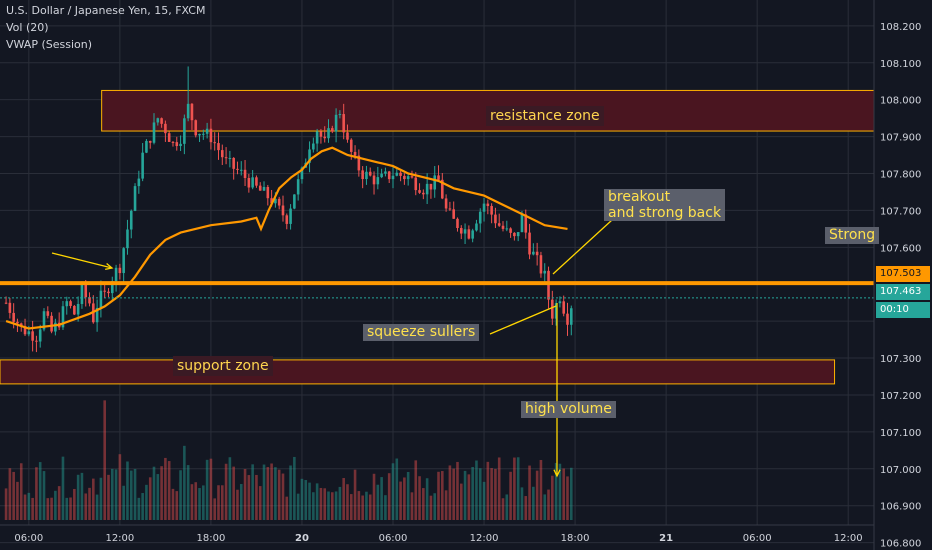 The width and height of the screenshot is (932, 550). What do you see at coordinates (568, 409) in the screenshot?
I see `high-volume-annotation: high volume` at bounding box center [568, 409].